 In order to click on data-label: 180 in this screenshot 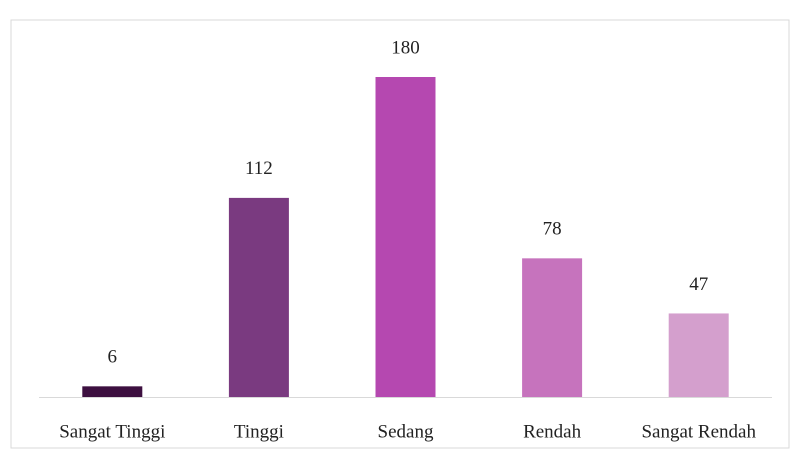, I will do `click(405, 47)`.